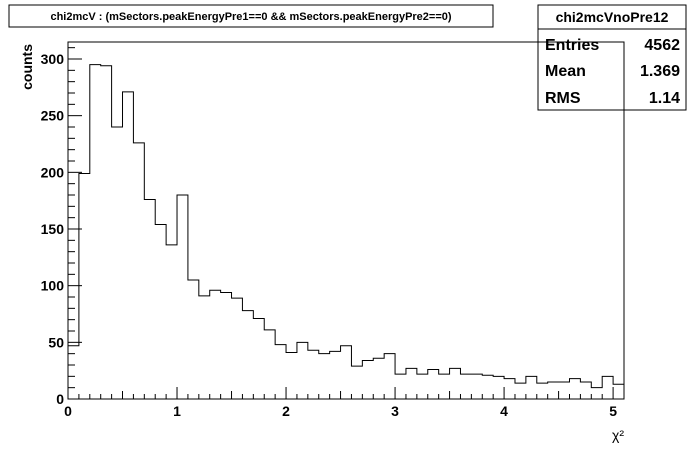 This screenshot has height=449, width=692. What do you see at coordinates (53, 286) in the screenshot?
I see `y-tick-label: 100` at bounding box center [53, 286].